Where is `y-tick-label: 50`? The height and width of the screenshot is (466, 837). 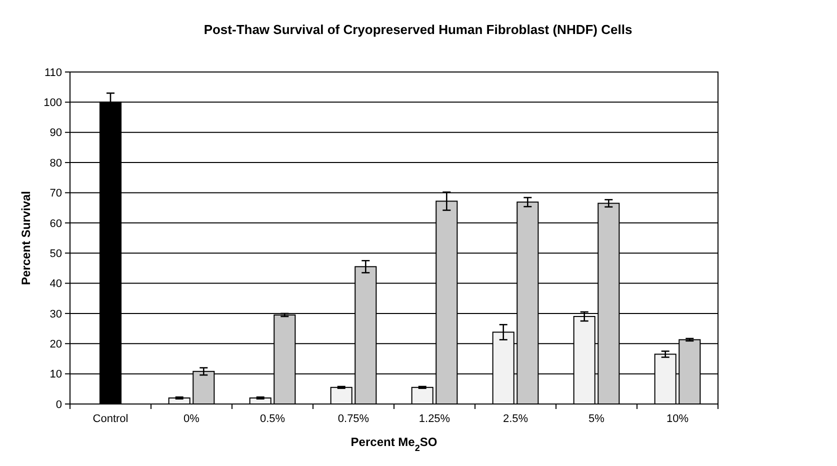 y-tick-label: 50 is located at coordinates (56, 254).